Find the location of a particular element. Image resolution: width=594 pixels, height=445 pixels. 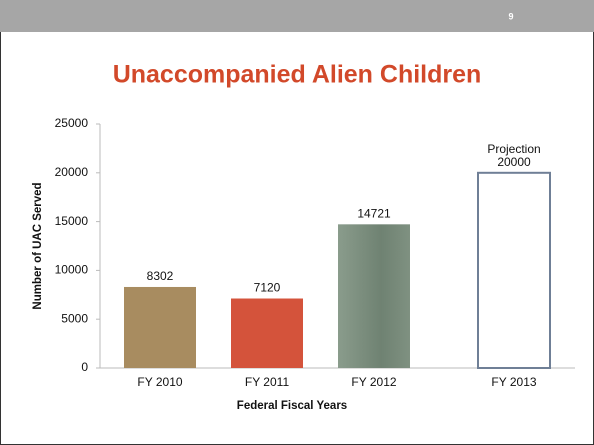

data-label: 14721 is located at coordinates (374, 213).